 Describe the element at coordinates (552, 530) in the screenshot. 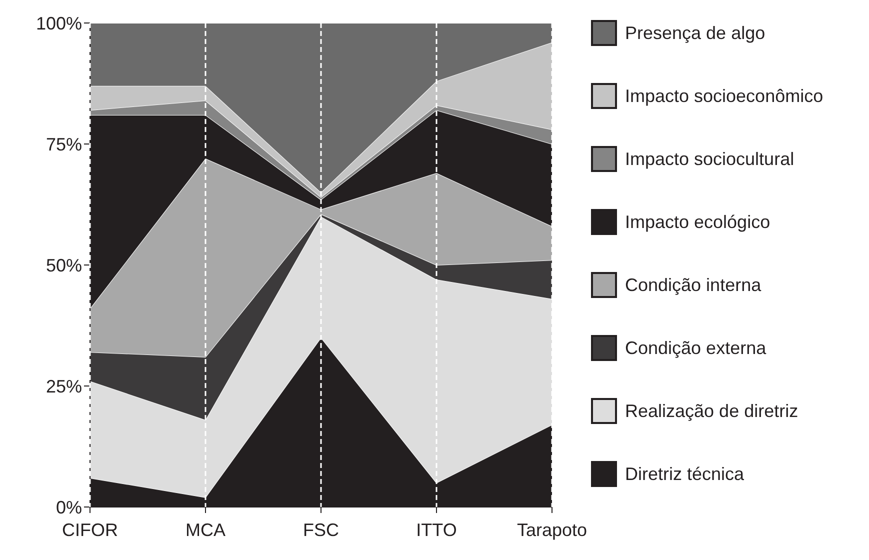

I see `x-tick-label: Tarapoto` at that location.